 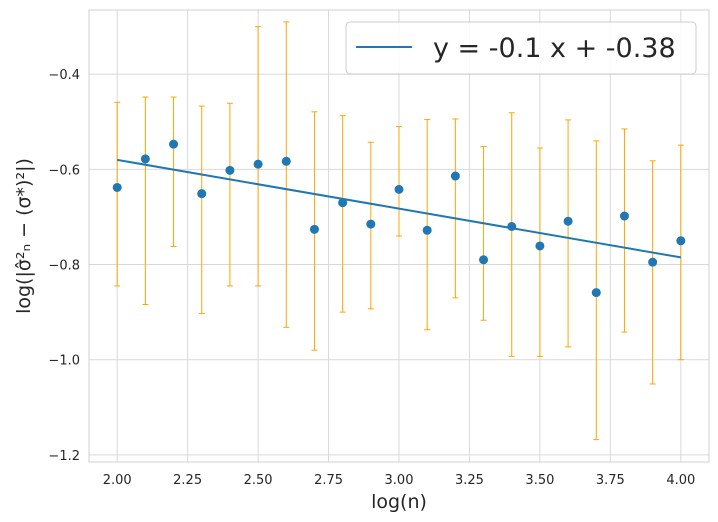 I want to click on x-tick-label: 3.75, so click(x=610, y=480).